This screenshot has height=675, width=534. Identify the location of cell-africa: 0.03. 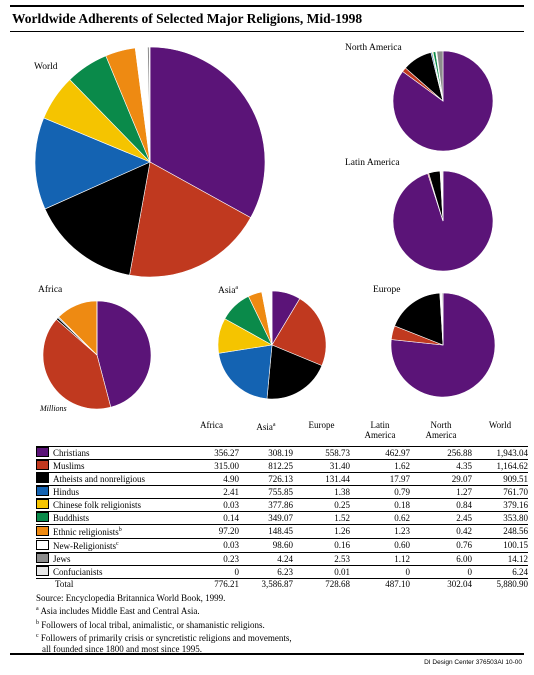
(231, 504).